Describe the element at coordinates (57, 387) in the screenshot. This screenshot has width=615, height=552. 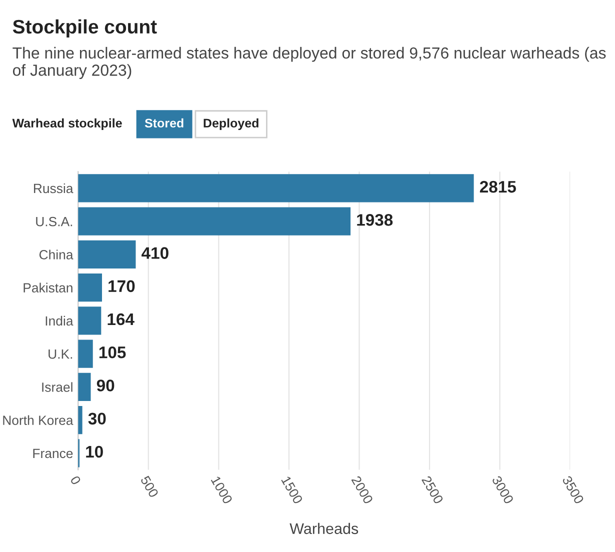
I see `y-tick-label: Israel` at that location.